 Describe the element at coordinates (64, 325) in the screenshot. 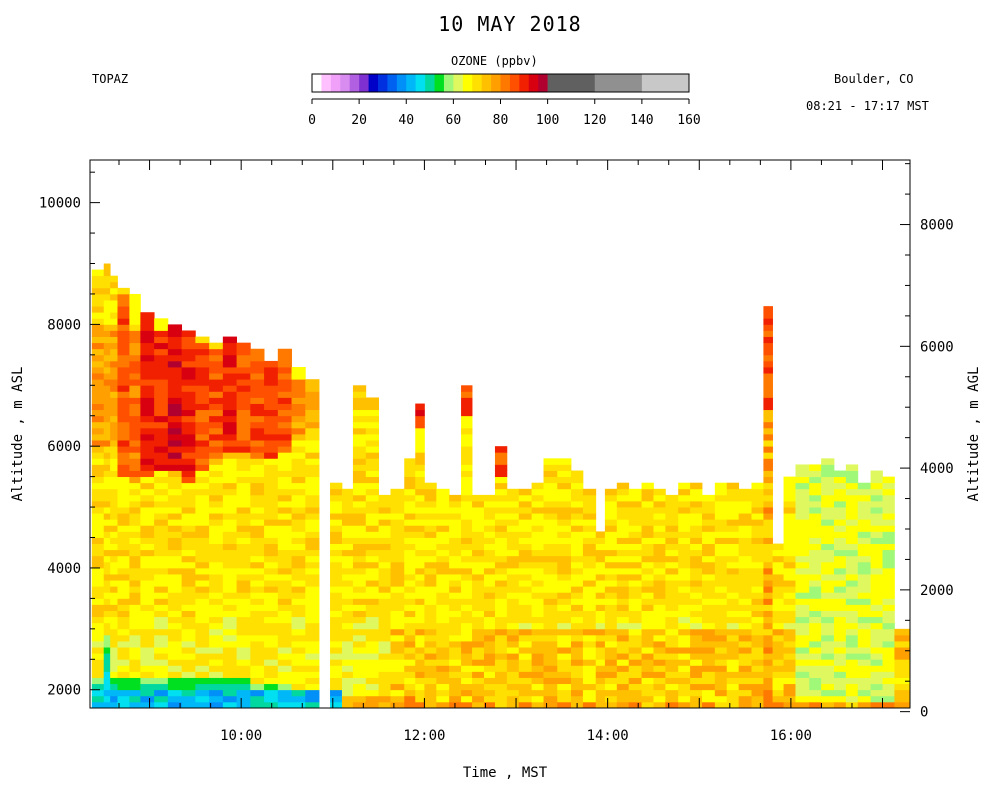

I see `y-tick-label-left: 8000` at that location.